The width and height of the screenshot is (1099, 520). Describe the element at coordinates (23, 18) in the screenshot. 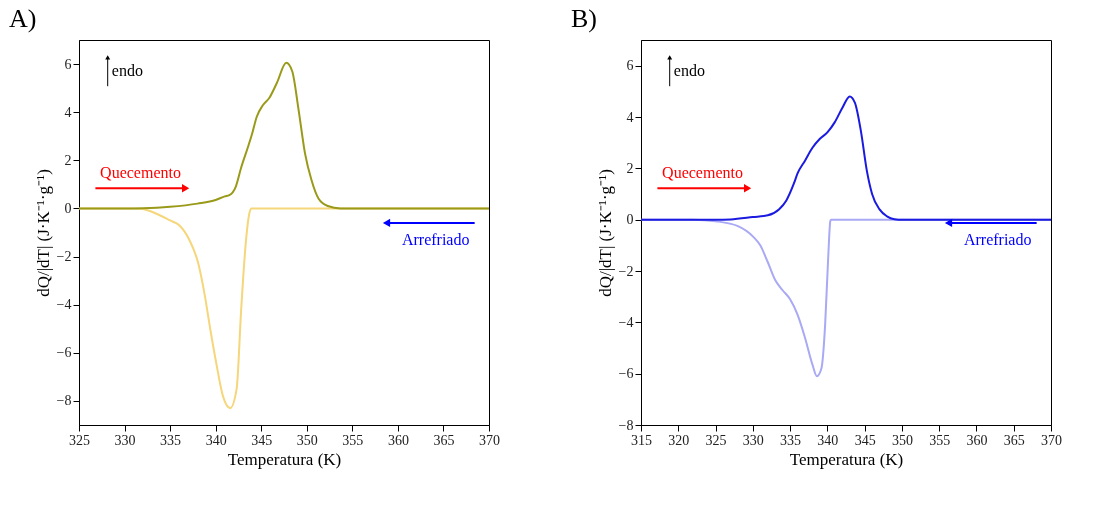

I see `chart-title: A)` at that location.